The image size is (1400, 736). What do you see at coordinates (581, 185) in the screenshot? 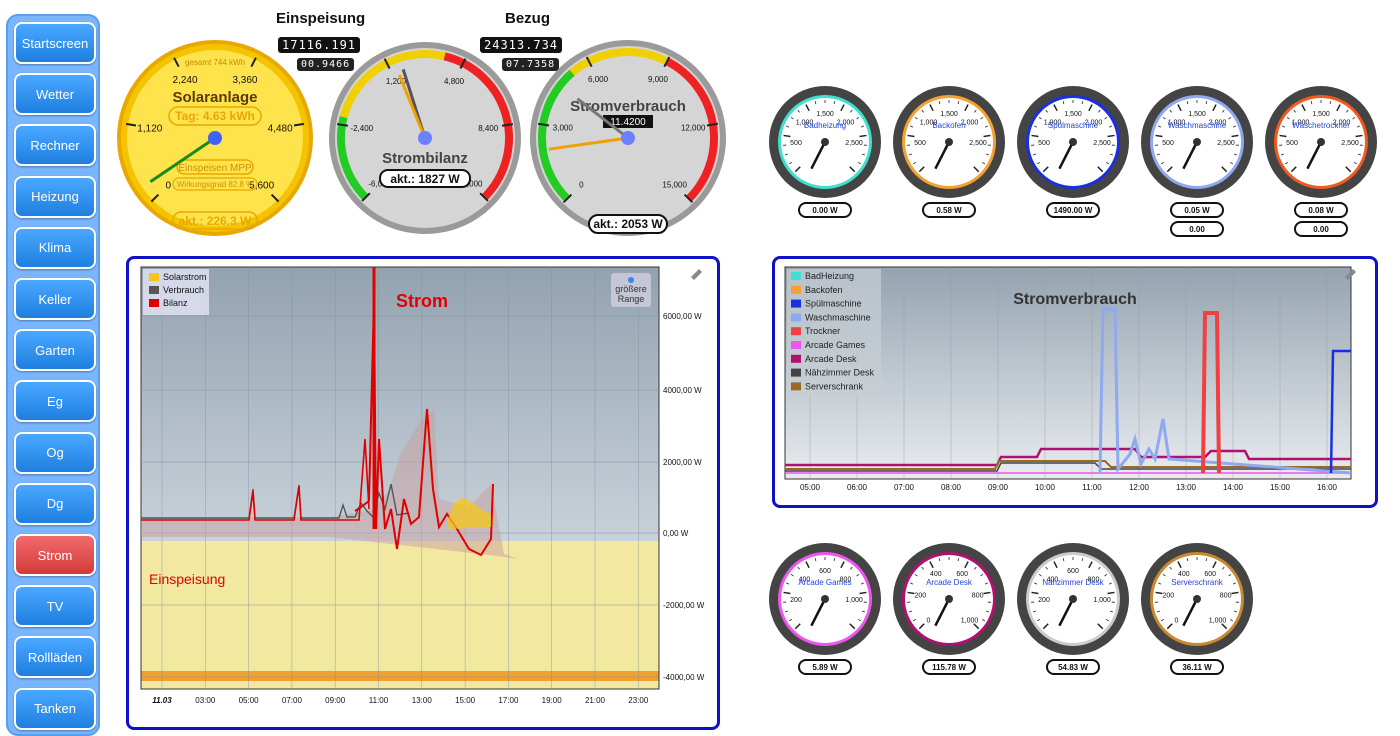
I see `verbrauch-gauge-tick-label: 0` at bounding box center [581, 185].